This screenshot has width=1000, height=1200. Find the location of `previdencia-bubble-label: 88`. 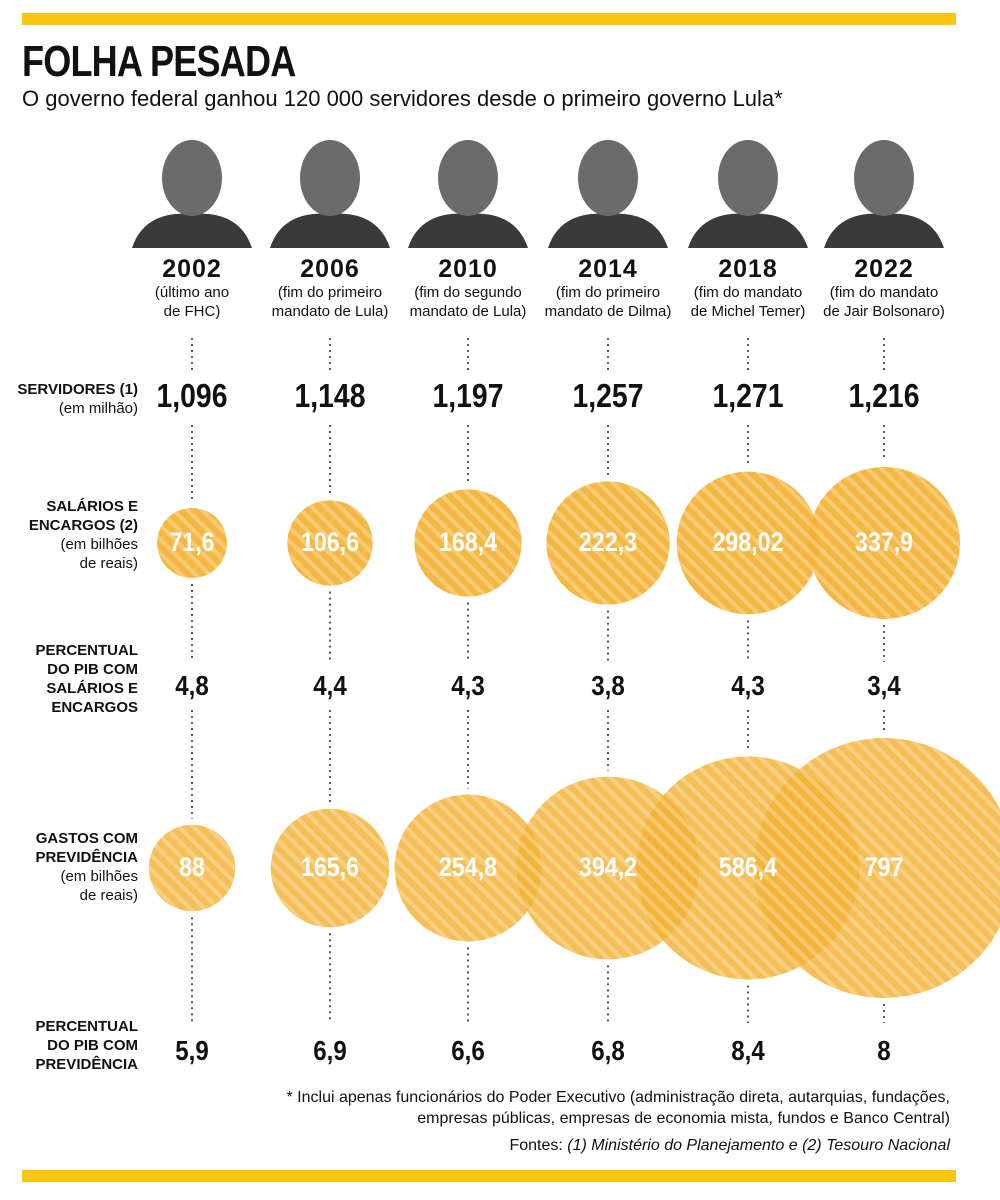

previdencia-bubble-label: 88 is located at coordinates (192, 867).